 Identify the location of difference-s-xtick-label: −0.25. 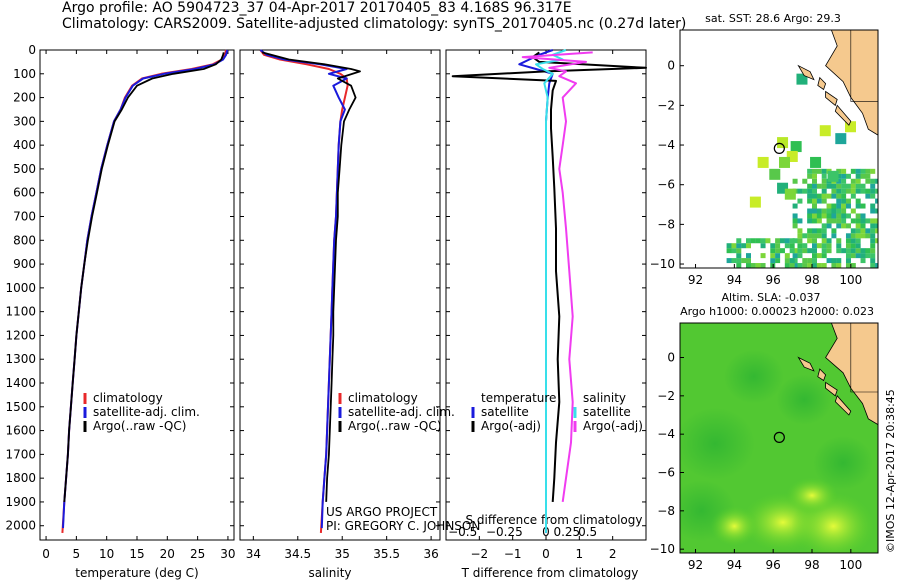
(504, 532).